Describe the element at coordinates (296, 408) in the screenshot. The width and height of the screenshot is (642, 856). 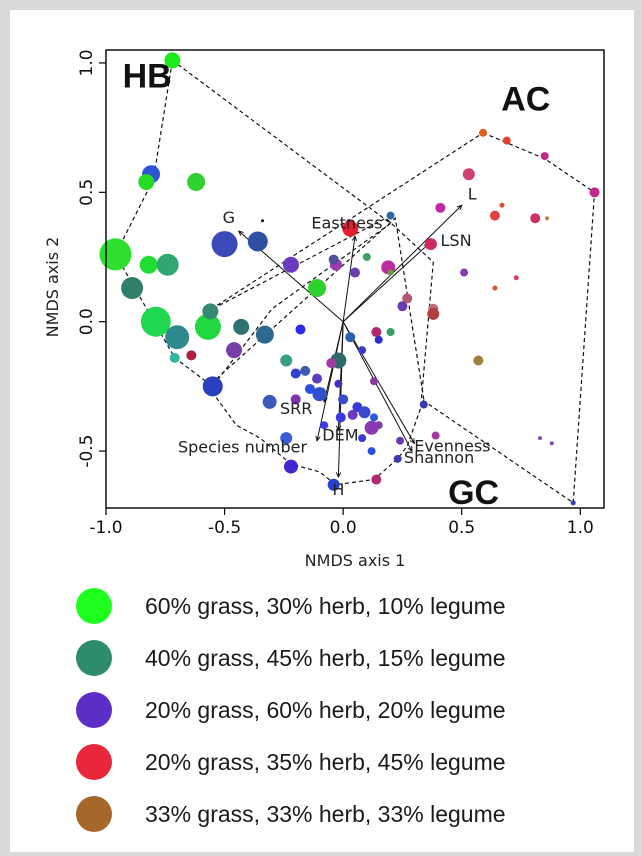
I see `vector-label: SRR` at that location.